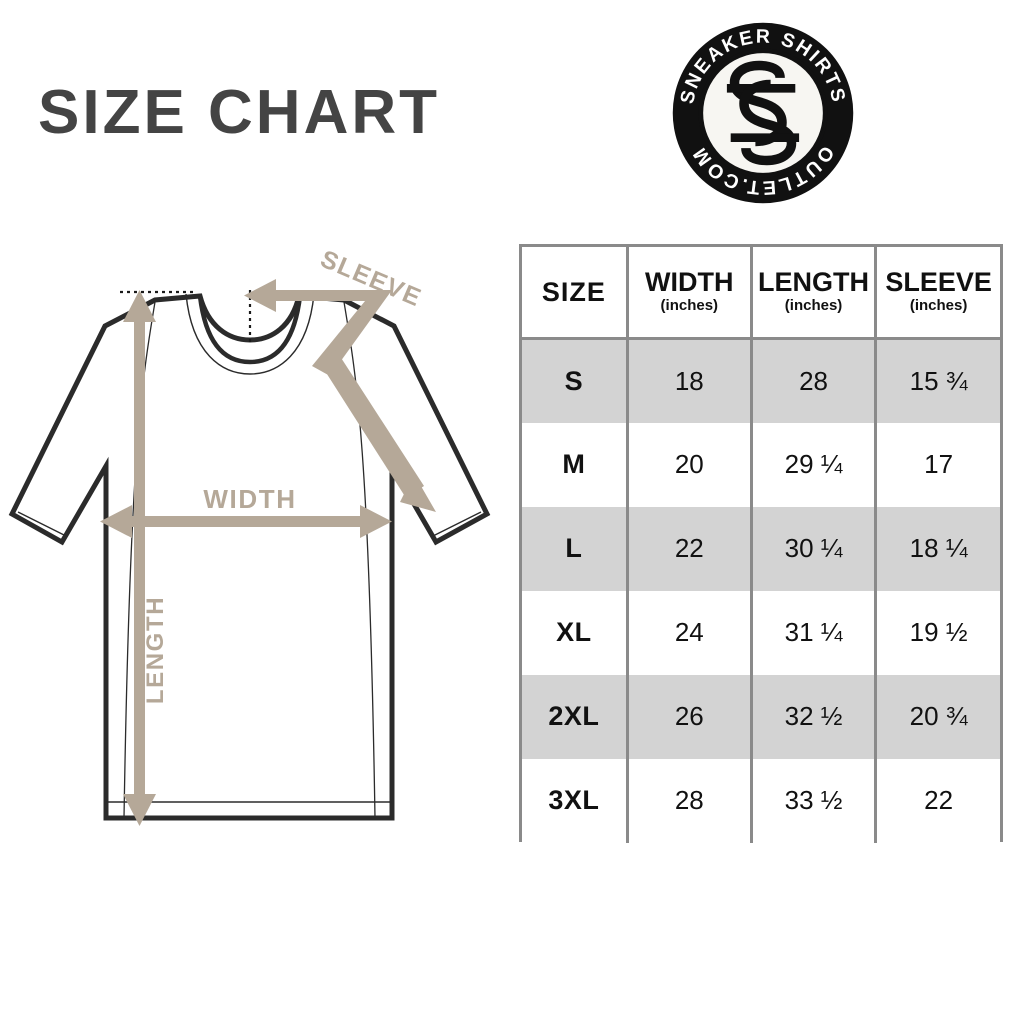  Describe the element at coordinates (814, 281) in the screenshot. I see `header-length-label: LENGTH` at that location.